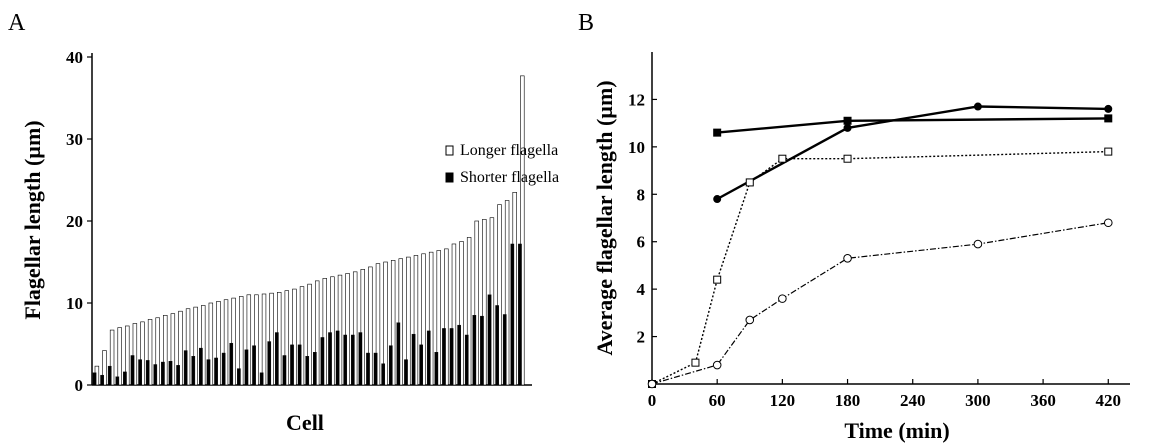 The width and height of the screenshot is (1149, 443). Describe the element at coordinates (79, 385) in the screenshot. I see `panel-a-y-tick-label: 0` at that location.